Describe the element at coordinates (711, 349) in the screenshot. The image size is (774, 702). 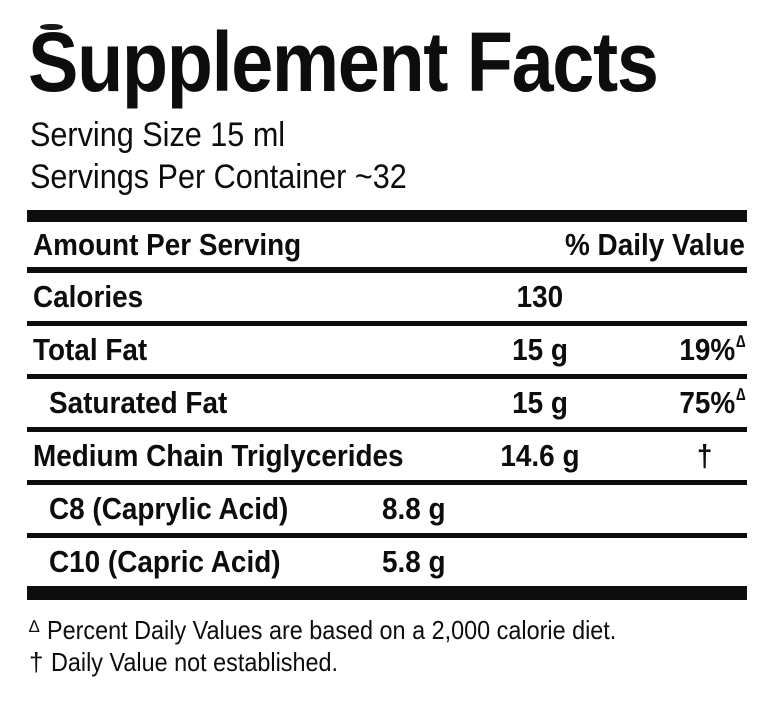
I see `row-daily-value: 19%∆` at that location.